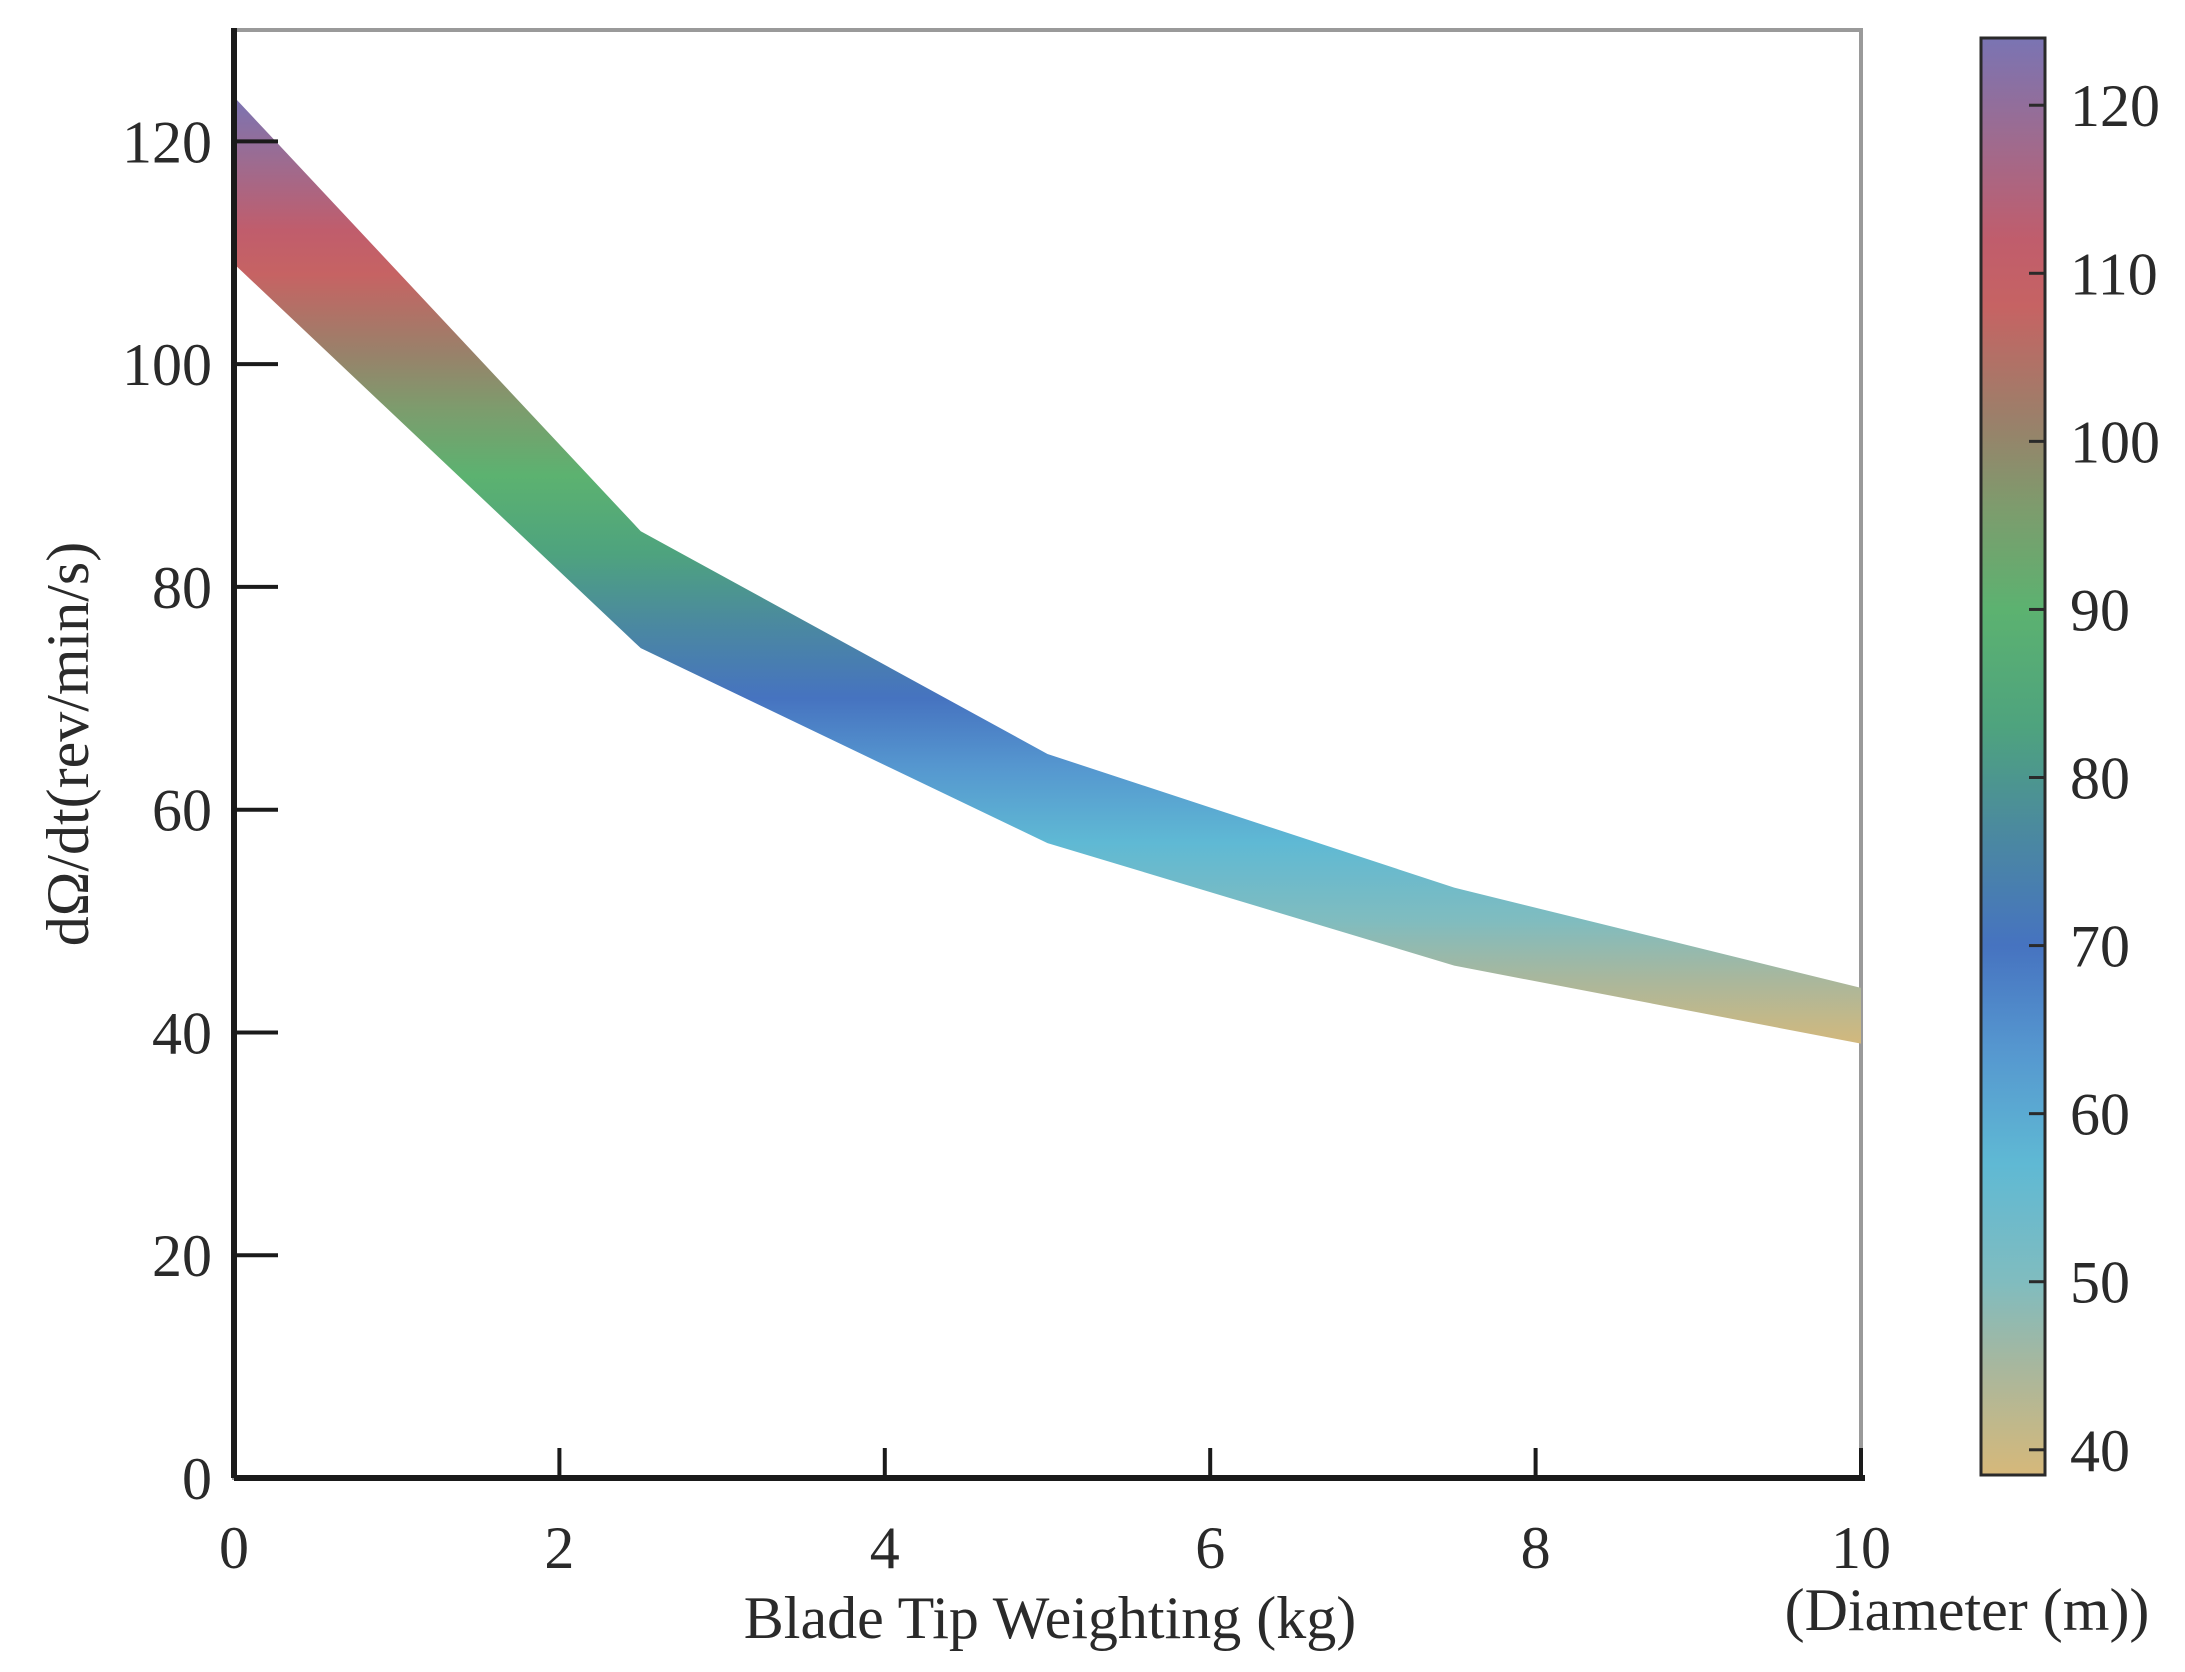 The width and height of the screenshot is (2185, 1672). I want to click on y-tick-label: 80, so click(182, 588).